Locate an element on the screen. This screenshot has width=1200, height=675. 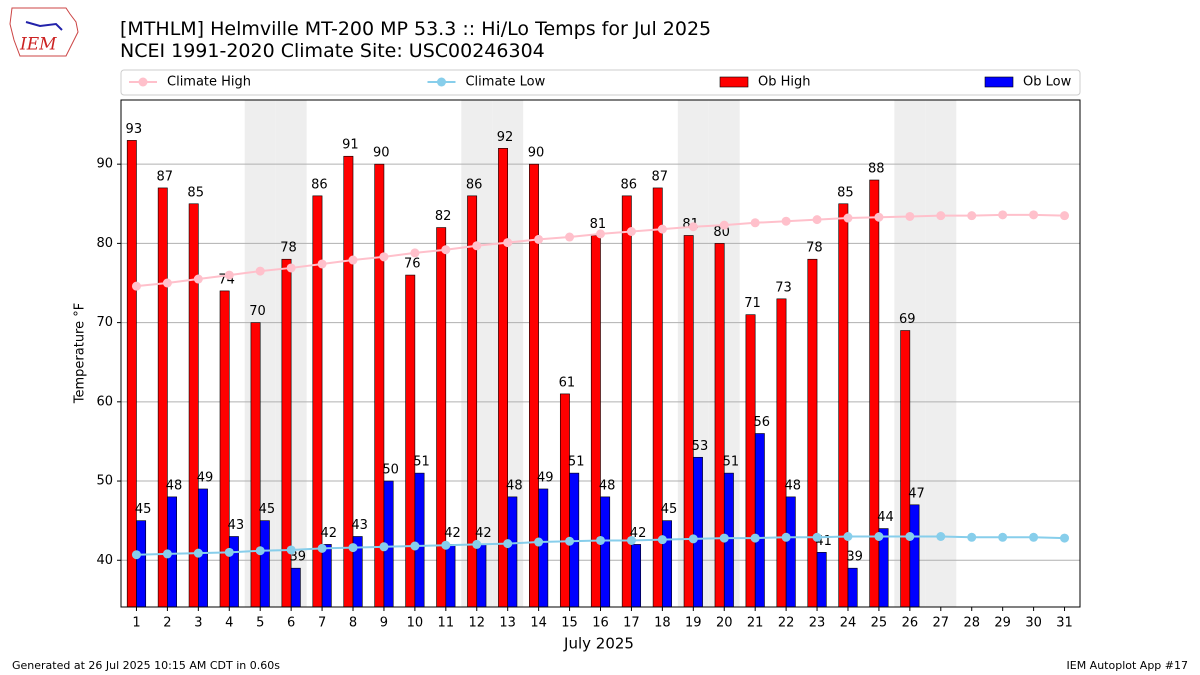
logo: IEM is located at coordinates (44, 32).